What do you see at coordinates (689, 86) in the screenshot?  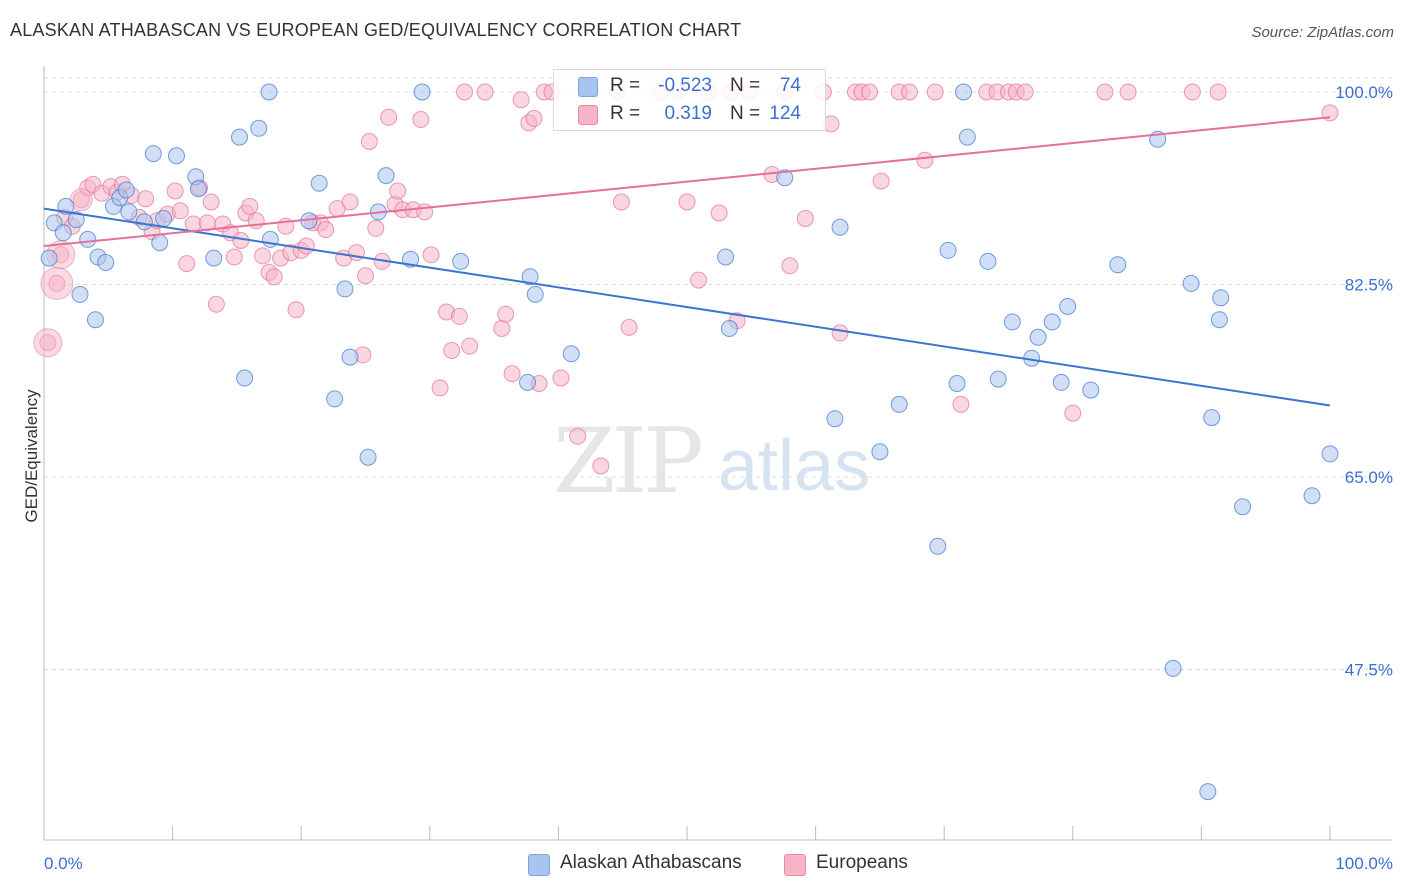 I see `legend-row-athabascans: R = -0.523 N = 74` at bounding box center [689, 86].